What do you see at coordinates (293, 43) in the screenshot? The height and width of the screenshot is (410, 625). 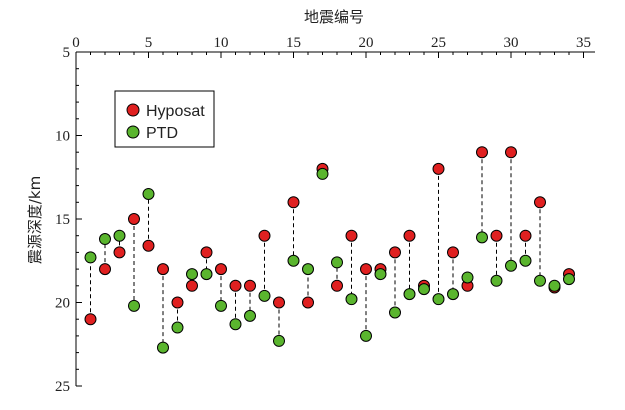 I see `x-tick-label: 15` at bounding box center [293, 43].